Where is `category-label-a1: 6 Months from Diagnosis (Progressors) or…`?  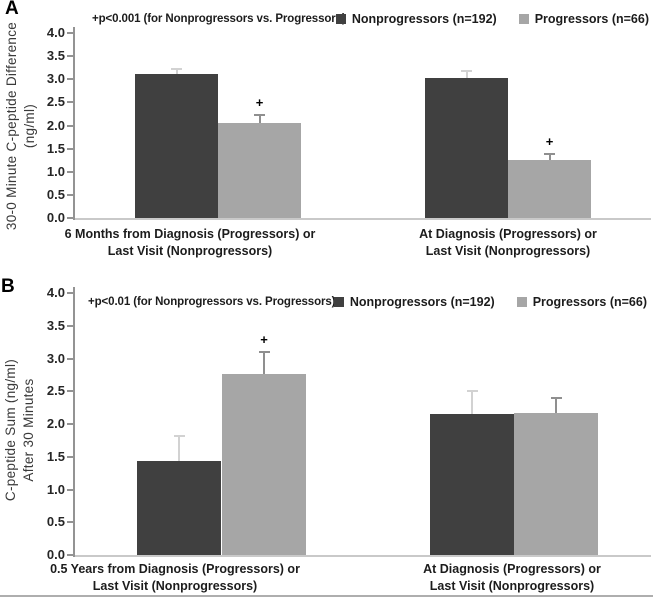 category-label-a1: 6 Months from Diagnosis (Progressors) or… is located at coordinates (190, 243).